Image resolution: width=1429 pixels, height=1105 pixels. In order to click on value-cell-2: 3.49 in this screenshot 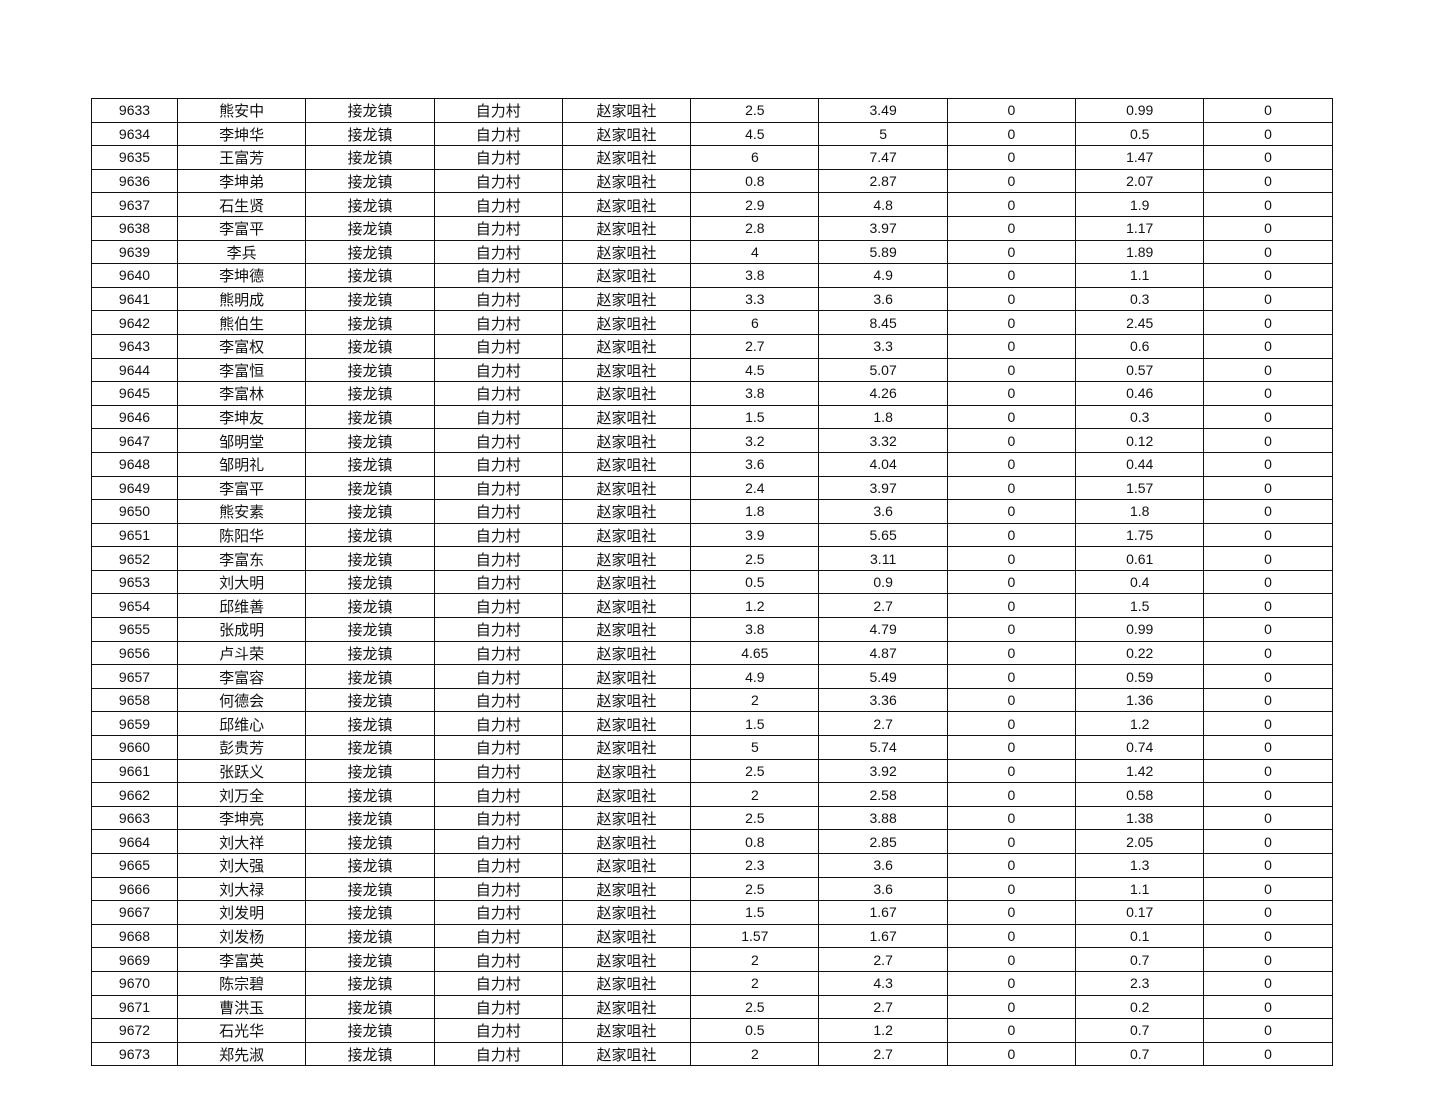, I will do `click(883, 110)`.